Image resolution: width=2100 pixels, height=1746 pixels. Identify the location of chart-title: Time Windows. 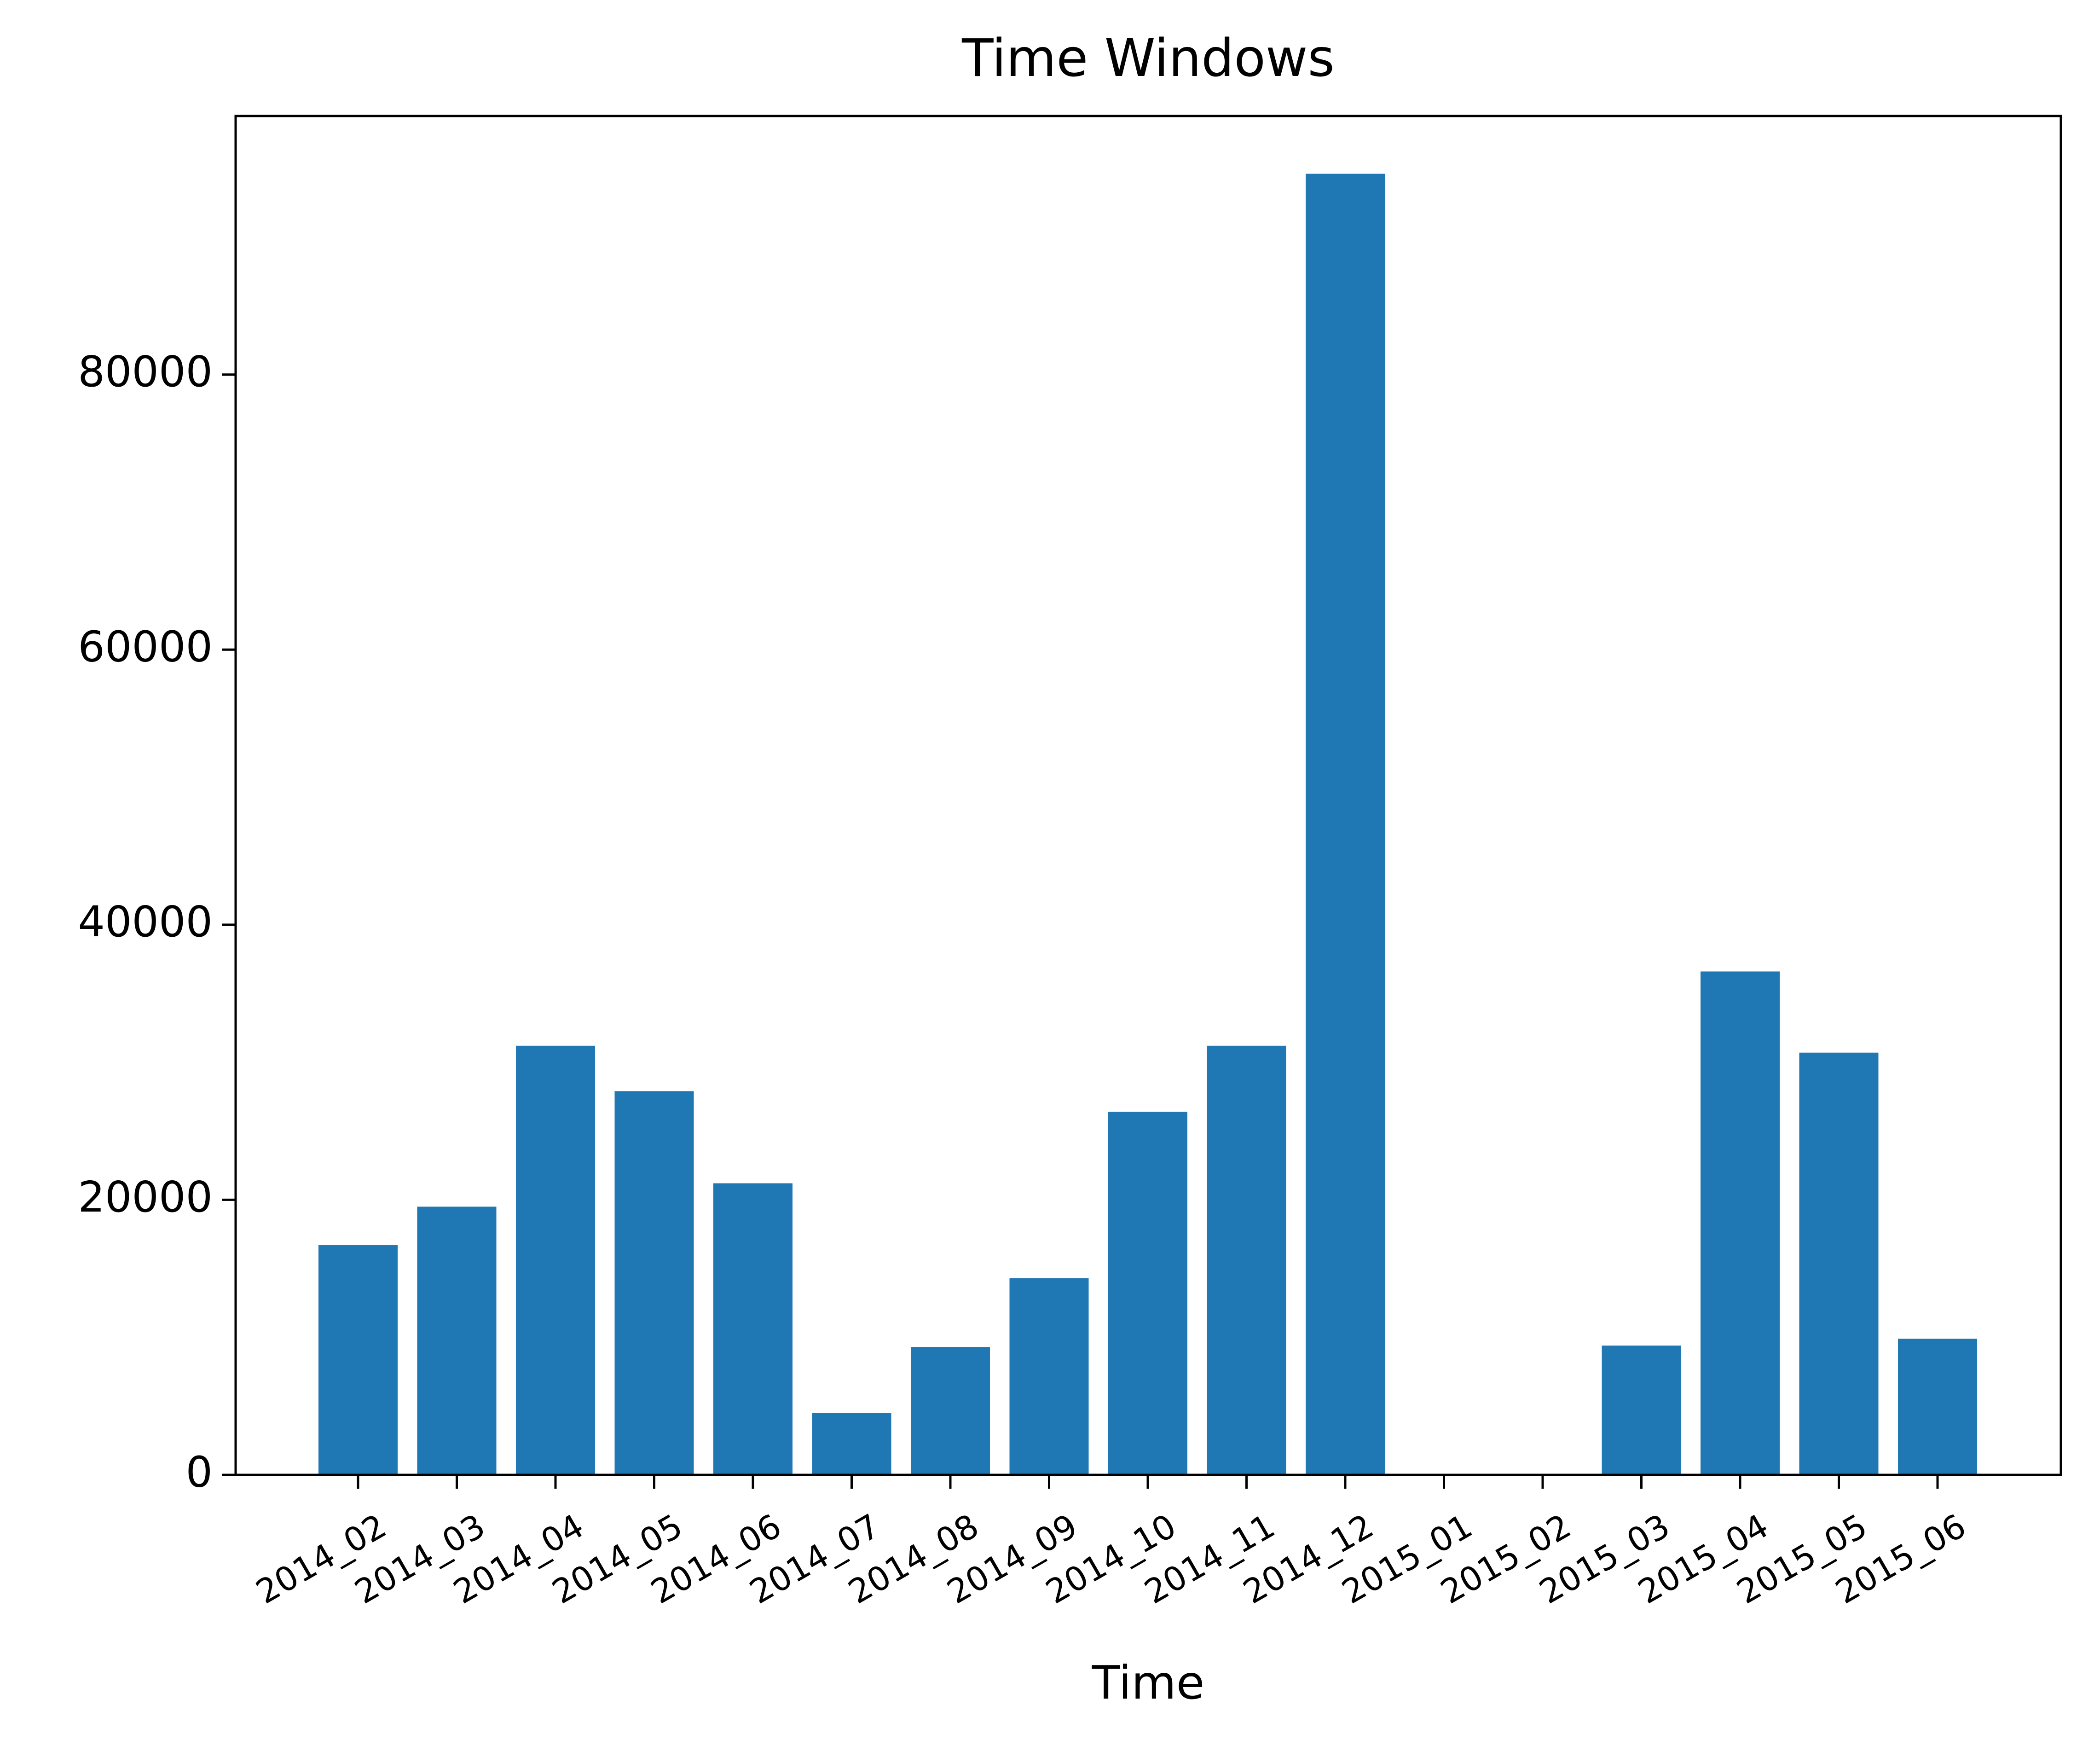
(1148, 58).